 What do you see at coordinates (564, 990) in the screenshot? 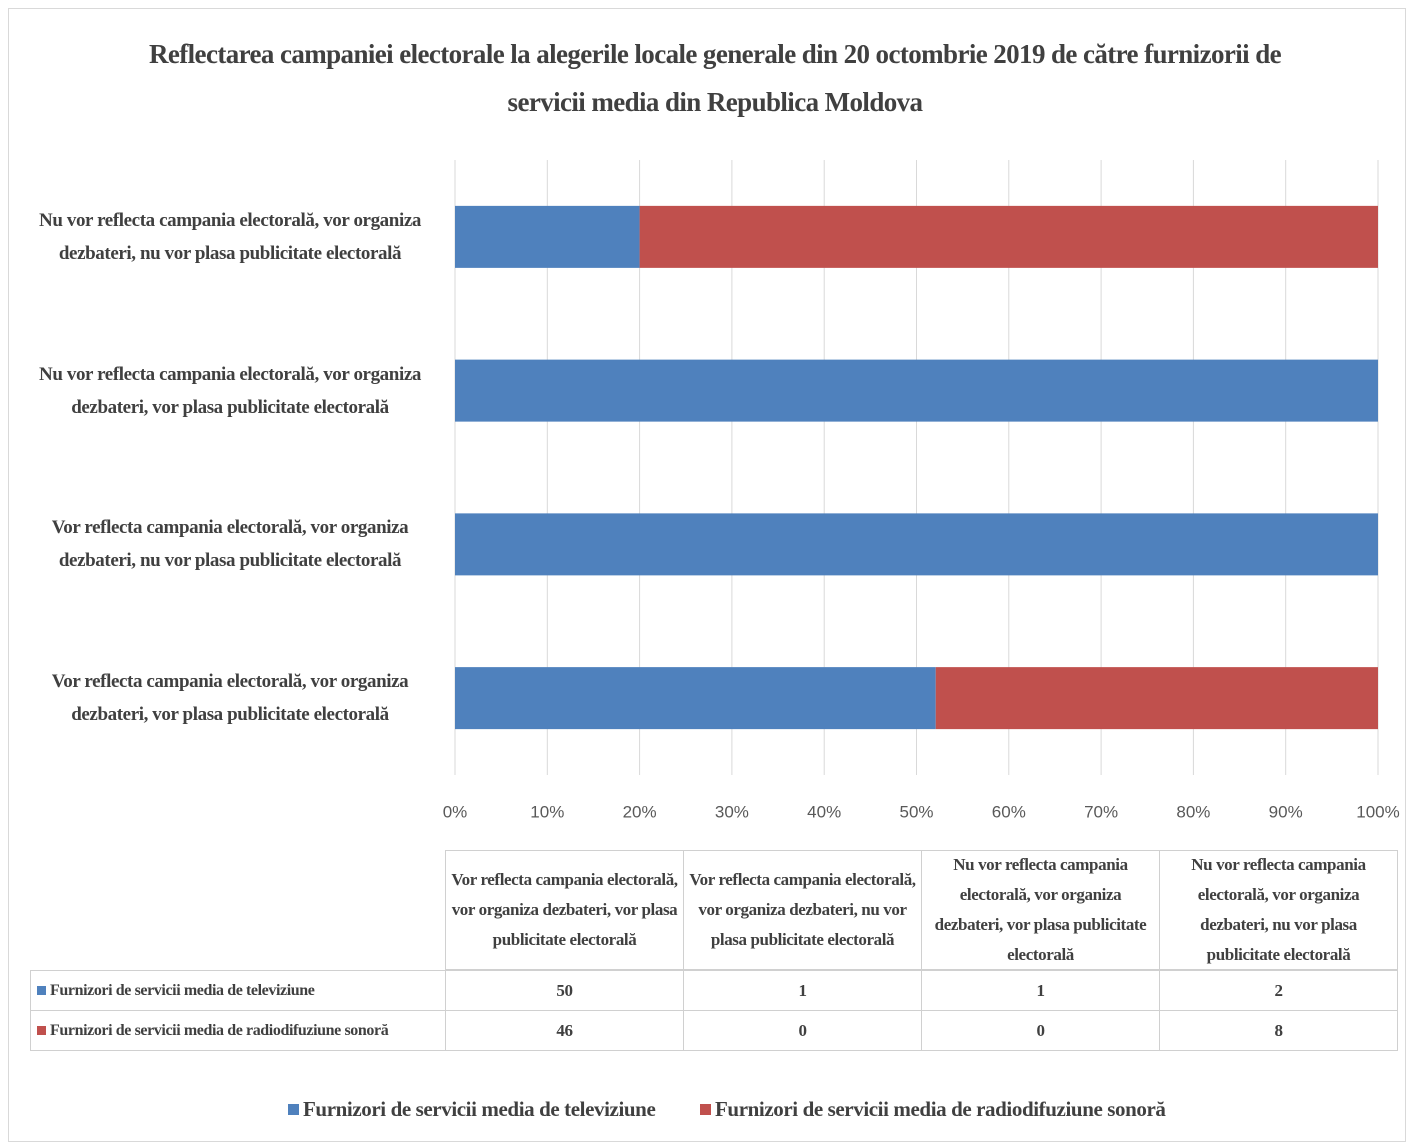
I see `table-cell: 50` at bounding box center [564, 990].